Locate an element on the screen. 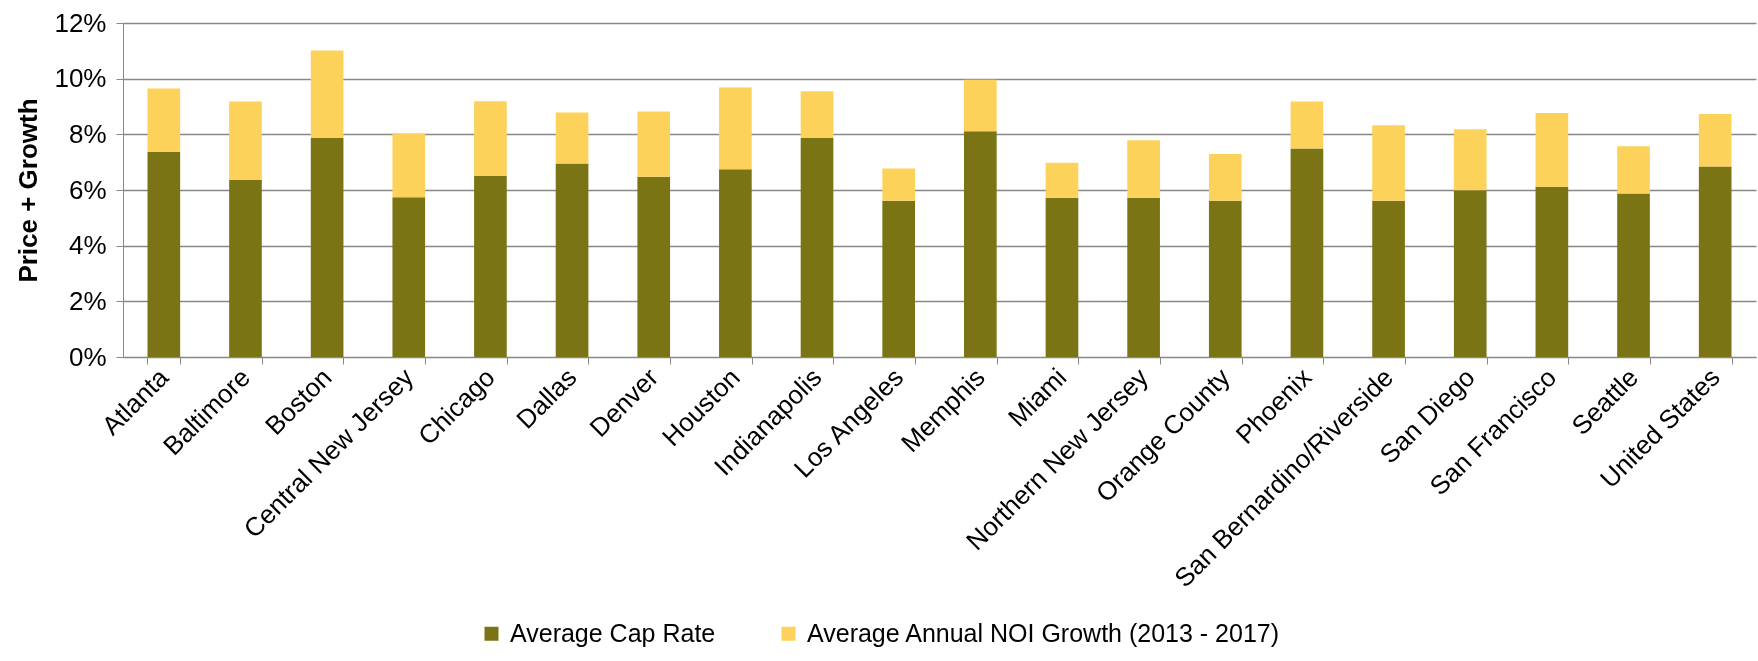  y-tick-label: 2% is located at coordinates (87, 300).